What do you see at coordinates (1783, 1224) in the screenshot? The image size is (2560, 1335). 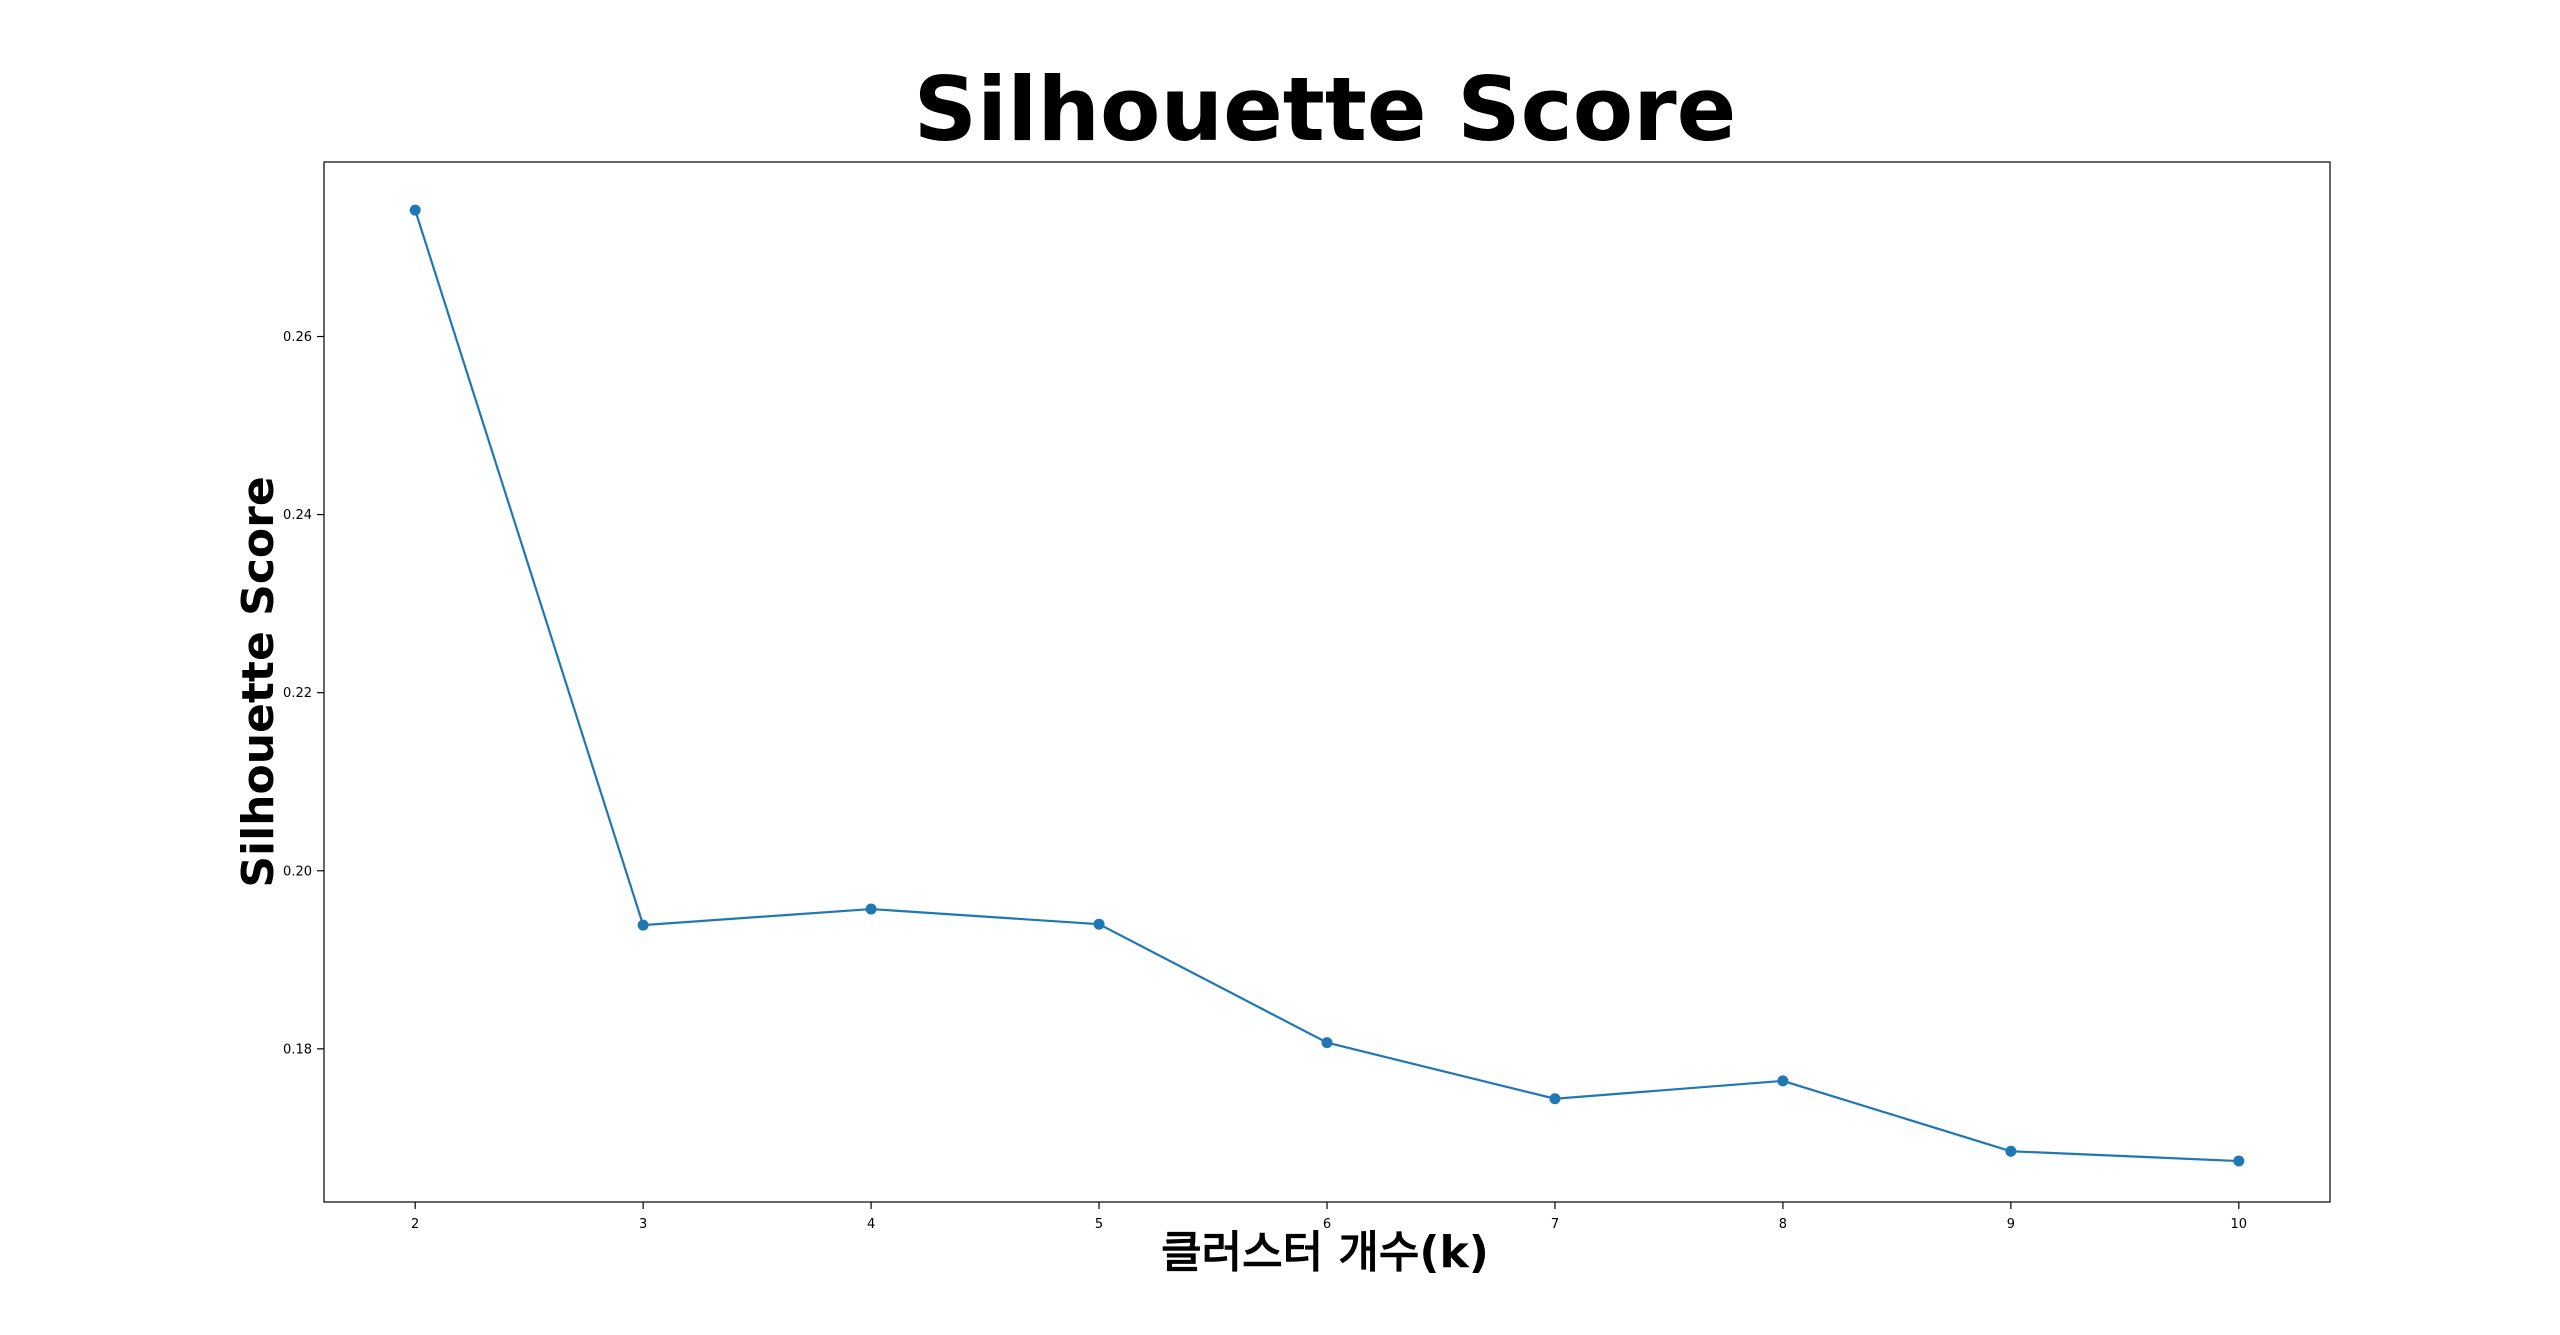 I see `x-tick-label: 8` at bounding box center [1783, 1224].